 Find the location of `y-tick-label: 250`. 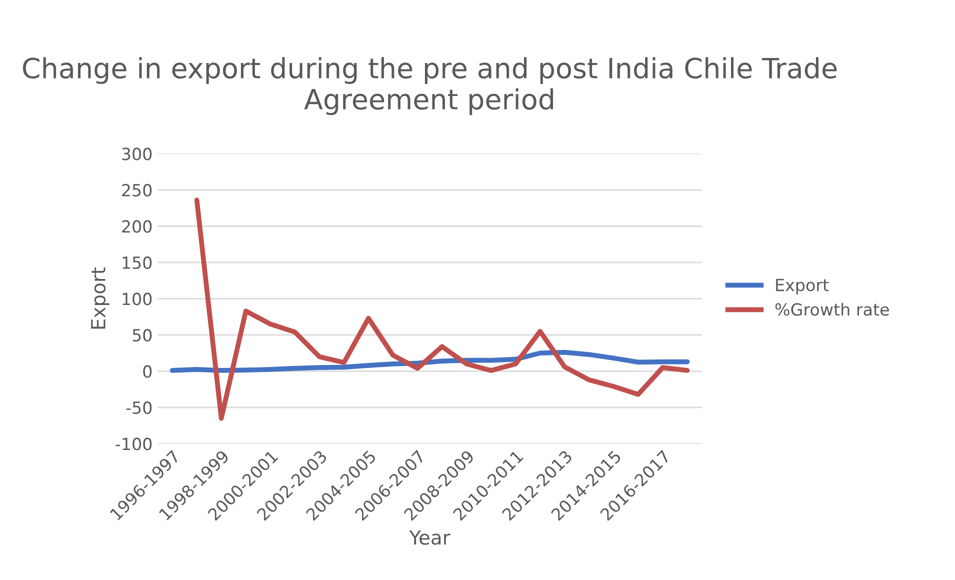

y-tick-label: 250 is located at coordinates (137, 190).